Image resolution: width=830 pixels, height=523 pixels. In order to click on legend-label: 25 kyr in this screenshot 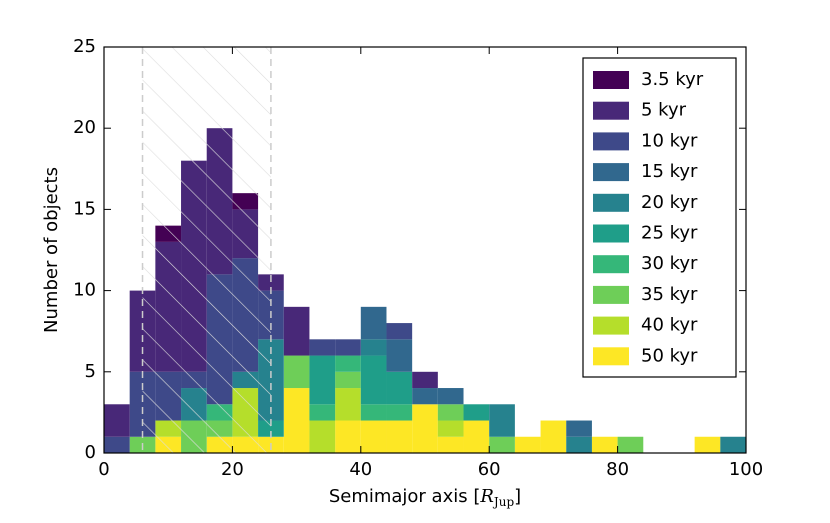, I will do `click(669, 233)`.